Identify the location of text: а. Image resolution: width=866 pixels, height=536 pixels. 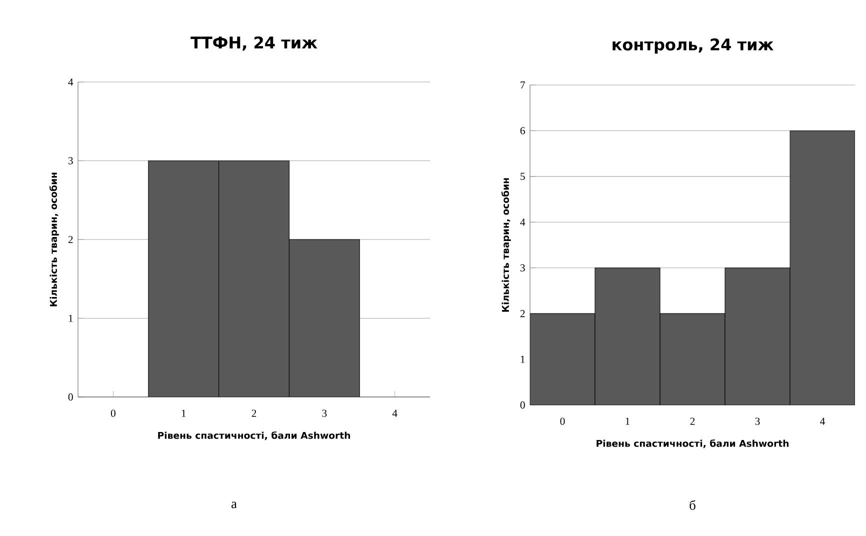
(234, 505).